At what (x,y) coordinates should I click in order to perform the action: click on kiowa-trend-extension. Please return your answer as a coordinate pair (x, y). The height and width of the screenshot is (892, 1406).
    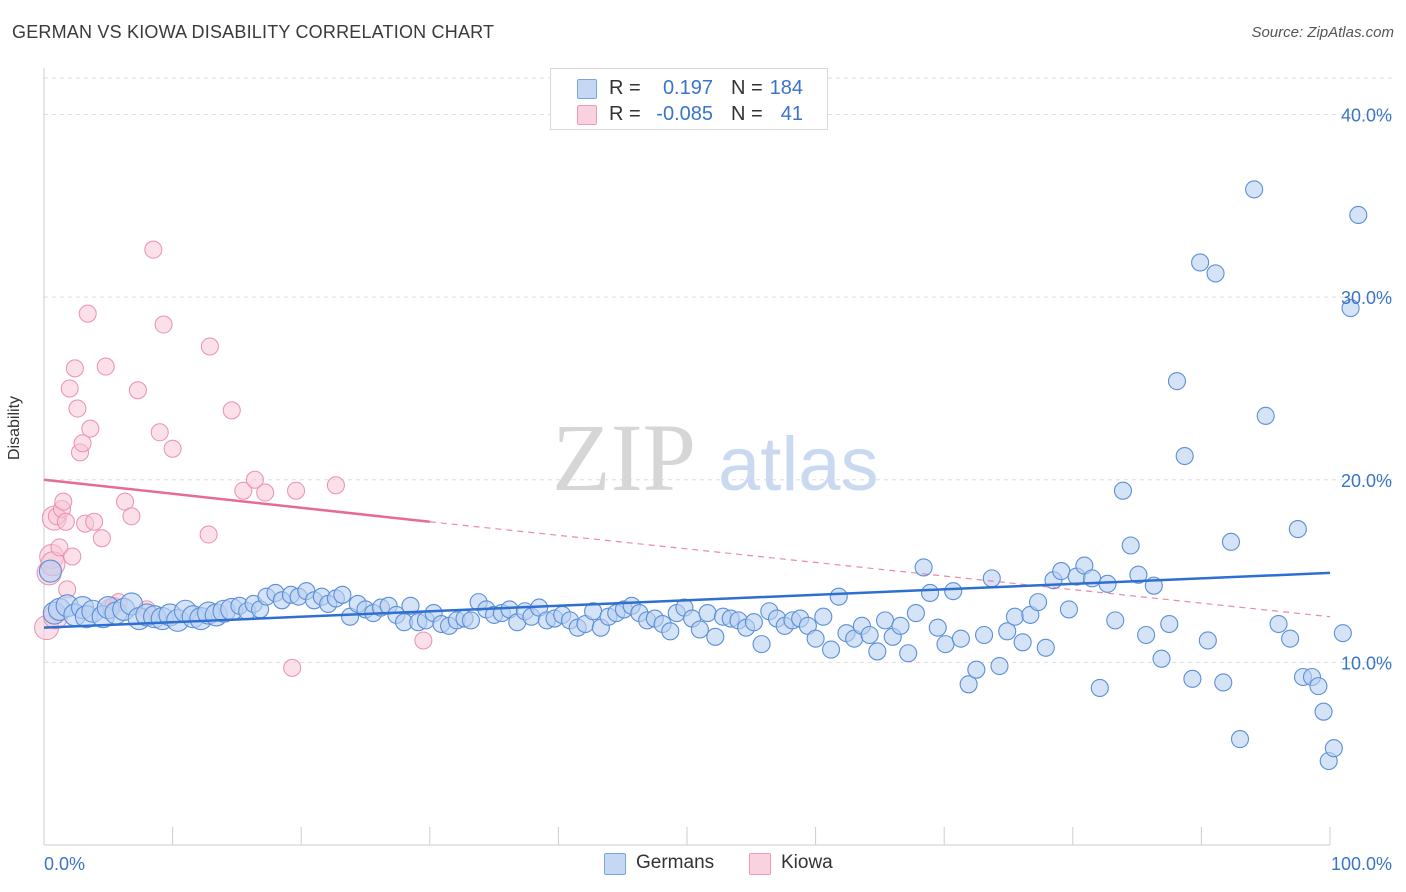
    Looking at the image, I should click on (880, 569).